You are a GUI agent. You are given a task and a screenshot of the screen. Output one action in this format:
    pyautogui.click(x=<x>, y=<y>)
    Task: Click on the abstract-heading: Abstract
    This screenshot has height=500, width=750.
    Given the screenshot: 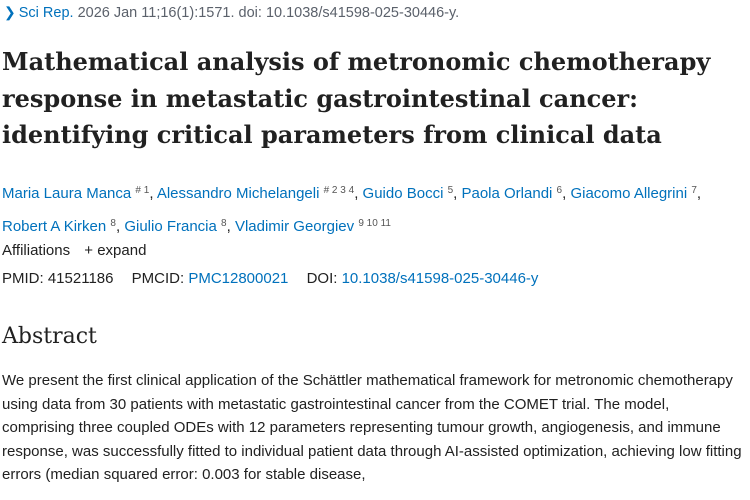 What is the action you would take?
    pyautogui.click(x=49, y=336)
    